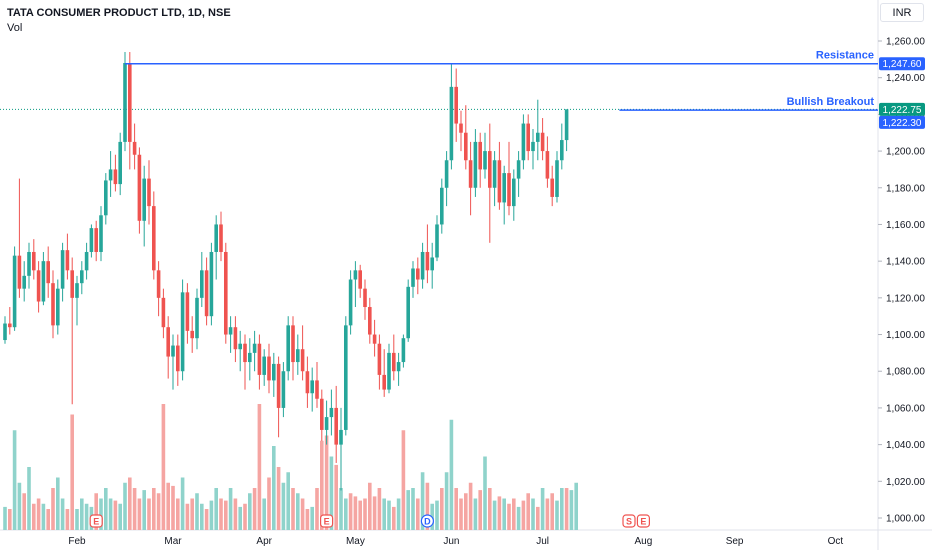  I want to click on y-tick-label: 1,160.00, so click(905, 225).